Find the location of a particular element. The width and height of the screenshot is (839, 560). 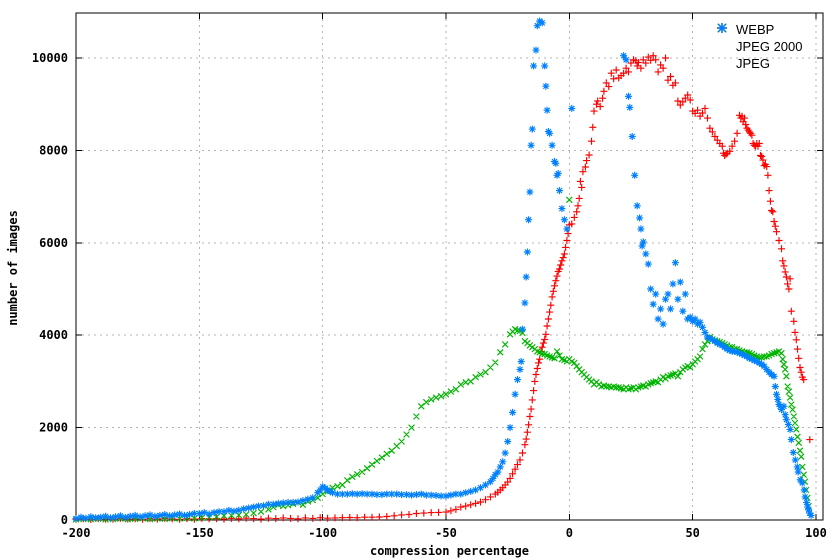

legend-label-jpeg: JPEG is located at coordinates (753, 63).